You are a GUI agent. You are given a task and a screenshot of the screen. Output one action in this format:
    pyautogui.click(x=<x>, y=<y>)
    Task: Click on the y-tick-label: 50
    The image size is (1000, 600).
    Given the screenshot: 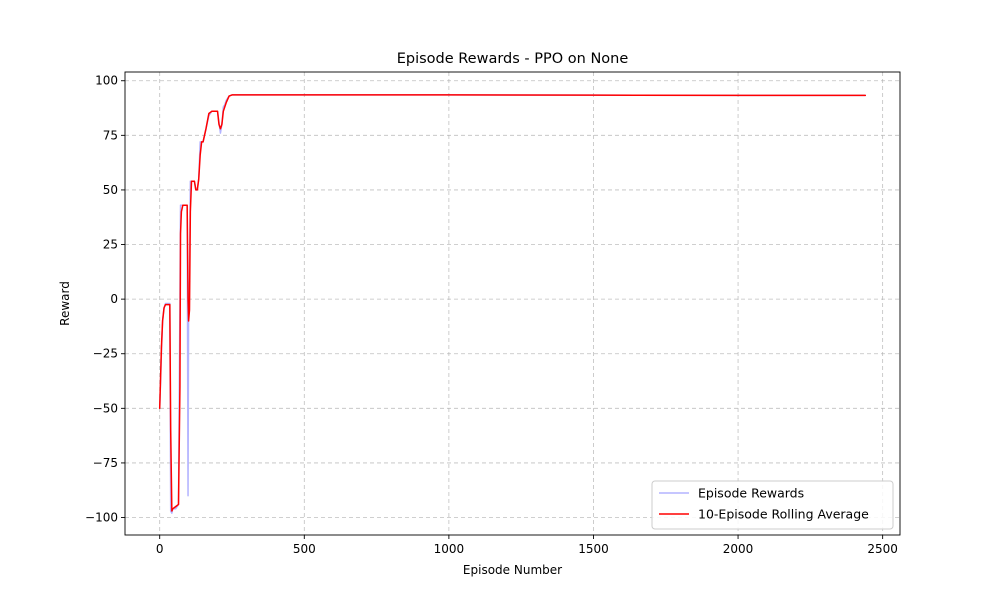 What is the action you would take?
    pyautogui.click(x=110, y=190)
    